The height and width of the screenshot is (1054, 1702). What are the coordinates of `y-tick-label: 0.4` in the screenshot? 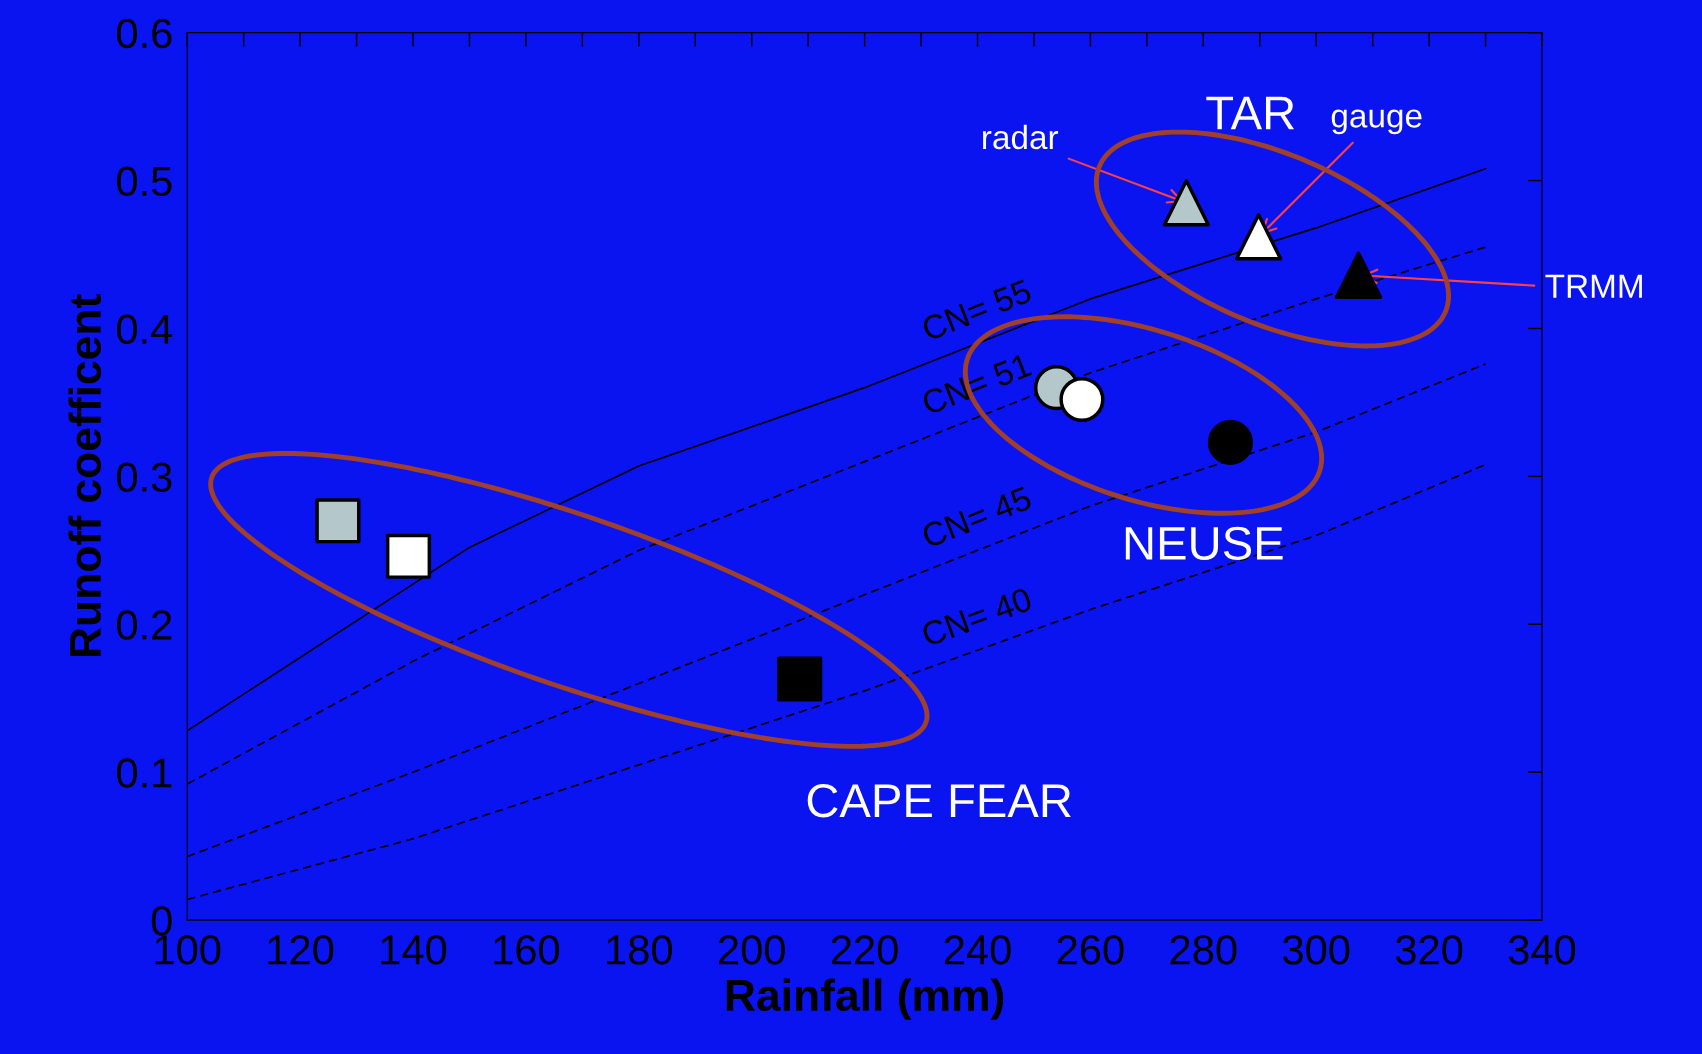 It's located at (145, 329).